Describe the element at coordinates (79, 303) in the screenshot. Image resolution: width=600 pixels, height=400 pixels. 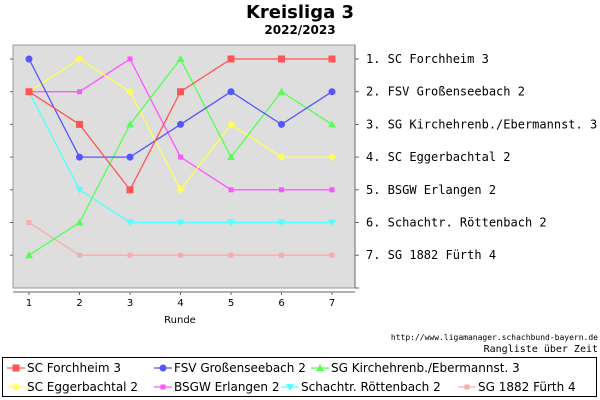
I see `x-tick-label: 2` at that location.